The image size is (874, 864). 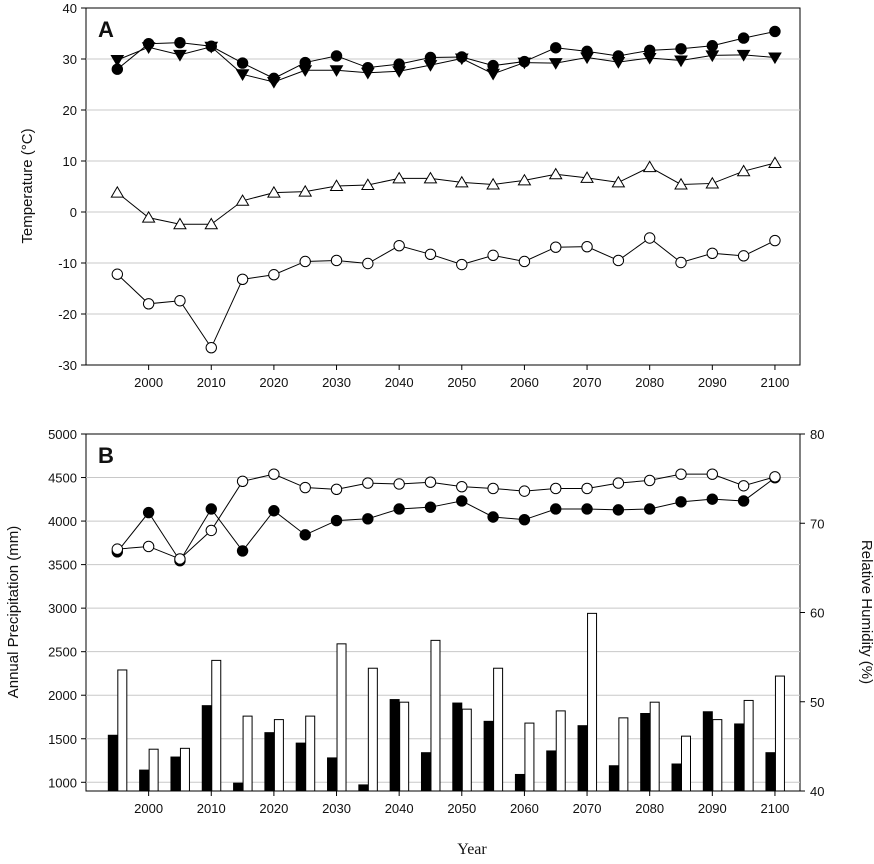 I want to click on x-tick-label: 2090, so click(x=712, y=382).